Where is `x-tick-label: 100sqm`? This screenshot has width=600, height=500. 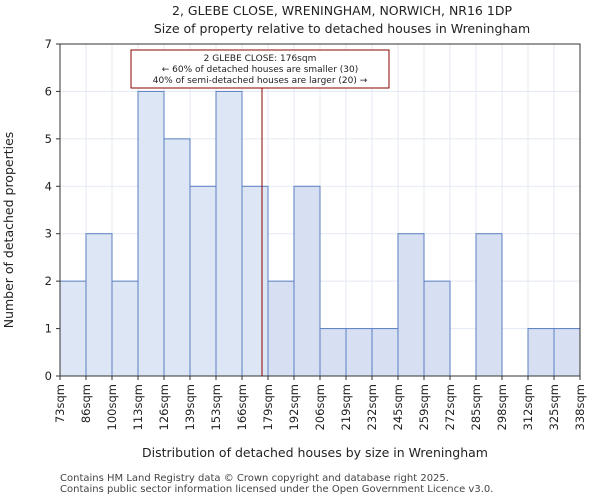 x-tick-label: 100sqm is located at coordinates (112, 407).